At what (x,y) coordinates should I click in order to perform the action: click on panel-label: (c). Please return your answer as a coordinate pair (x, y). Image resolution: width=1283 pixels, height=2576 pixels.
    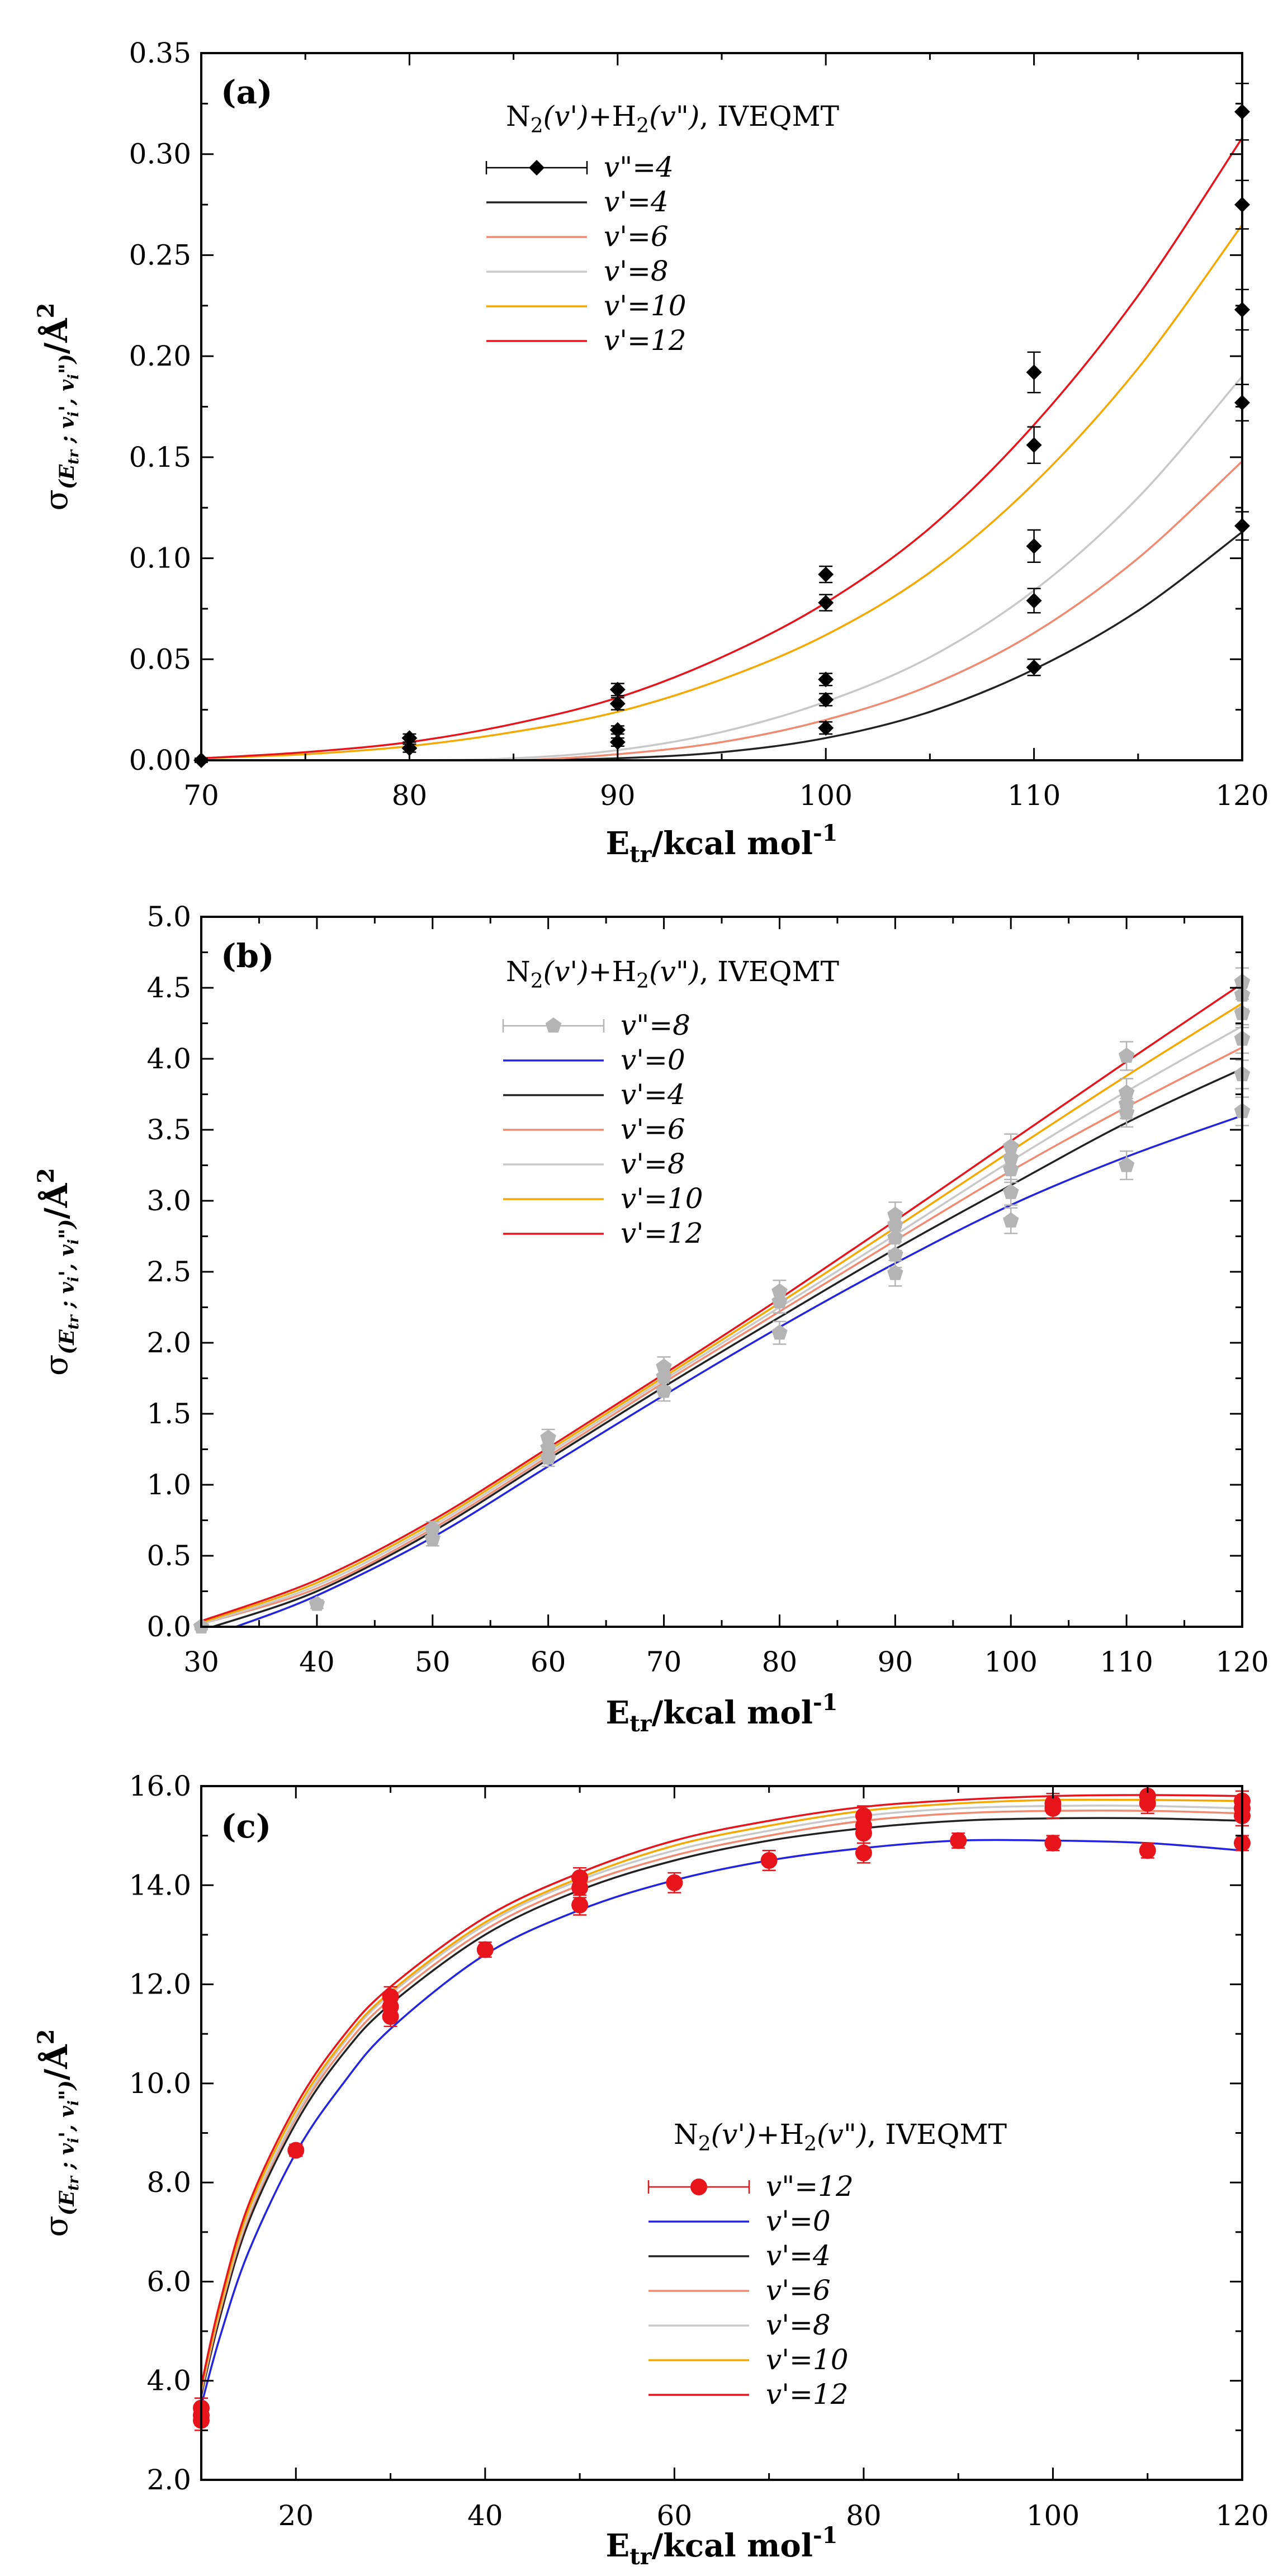
    Looking at the image, I should click on (246, 1826).